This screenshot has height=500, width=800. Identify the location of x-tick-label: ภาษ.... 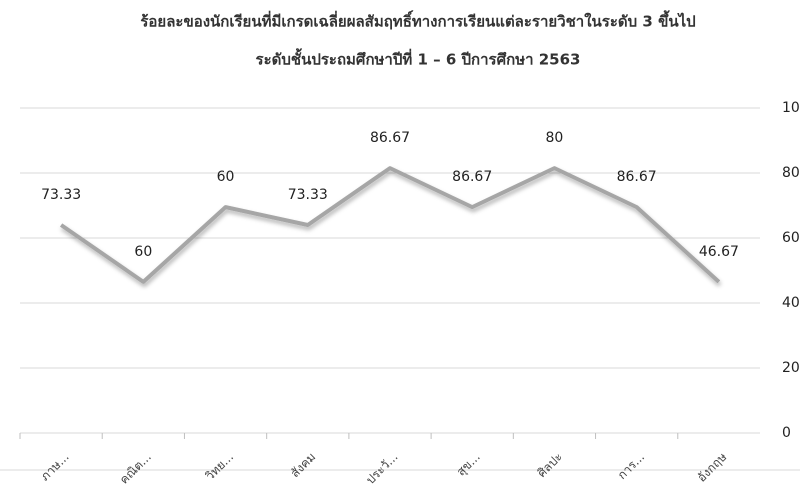
(55, 467).